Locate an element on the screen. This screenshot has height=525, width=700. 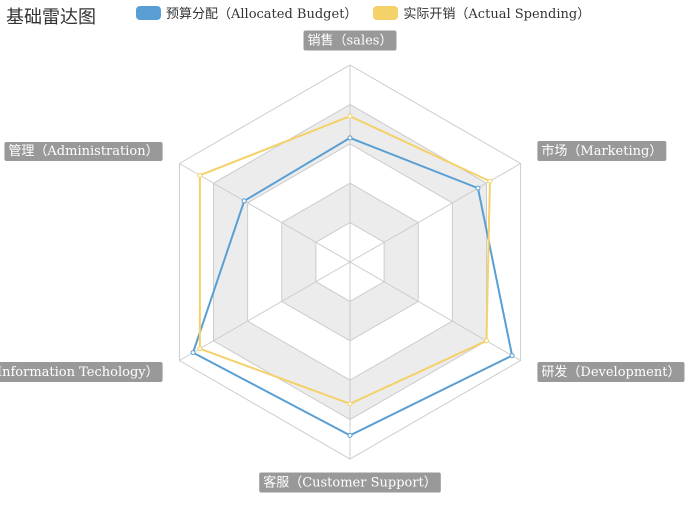
indicator-label-text-3: 客服（Customer Support） is located at coordinates (350, 483).